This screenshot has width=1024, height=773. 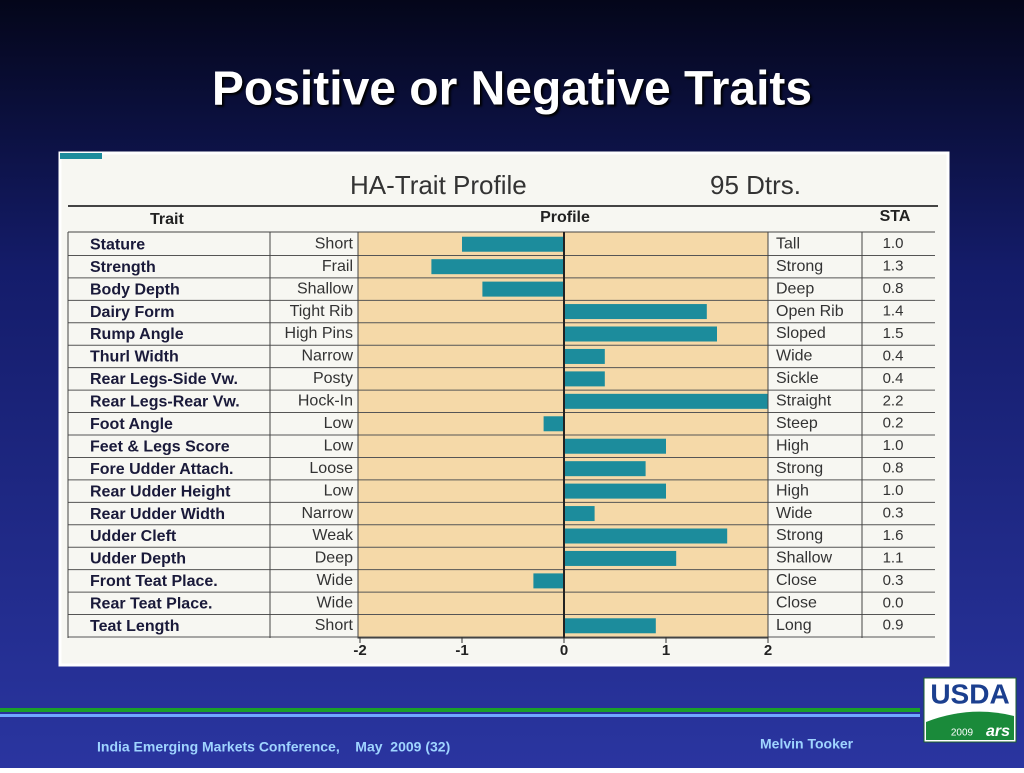 What do you see at coordinates (138, 559) in the screenshot?
I see `trait-label: Udder Depth` at bounding box center [138, 559].